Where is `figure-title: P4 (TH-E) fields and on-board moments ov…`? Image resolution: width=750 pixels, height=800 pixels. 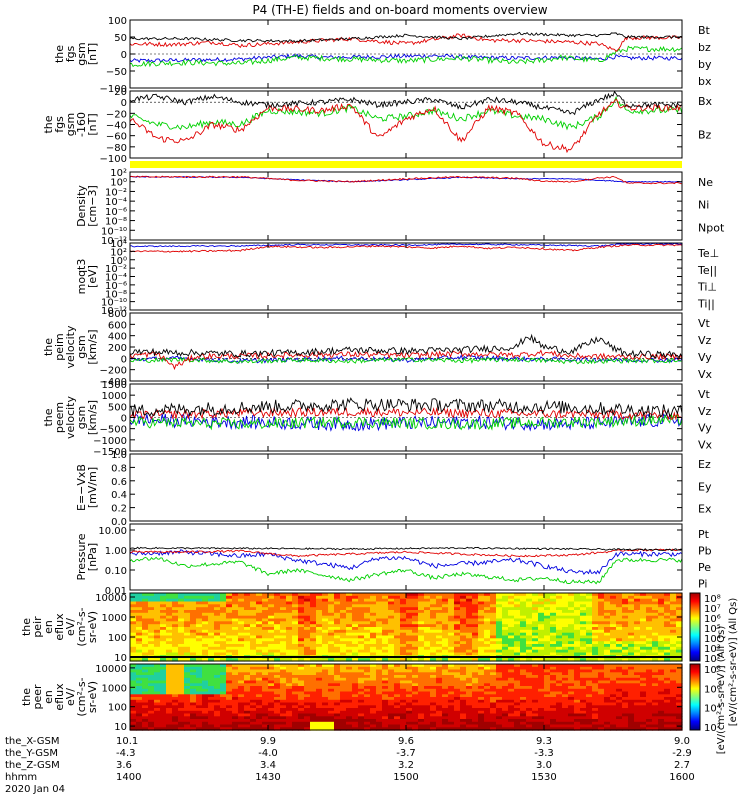
figure-title: P4 (TH-E) fields and on-board moments ov… is located at coordinates (399, 10).